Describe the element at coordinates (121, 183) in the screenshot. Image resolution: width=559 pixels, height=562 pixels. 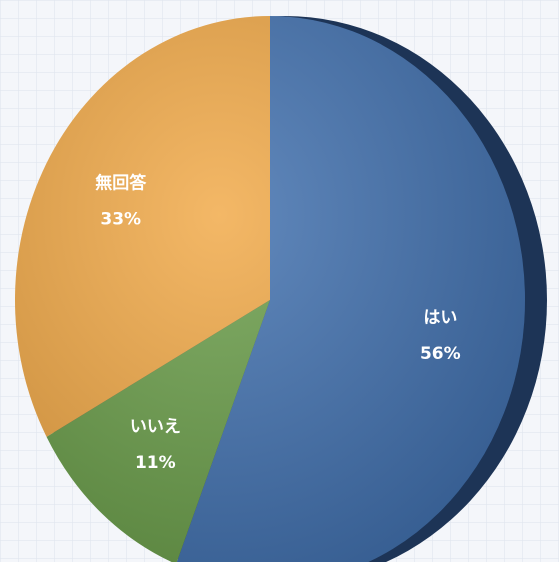
I see `slice-label: 無回答` at that location.